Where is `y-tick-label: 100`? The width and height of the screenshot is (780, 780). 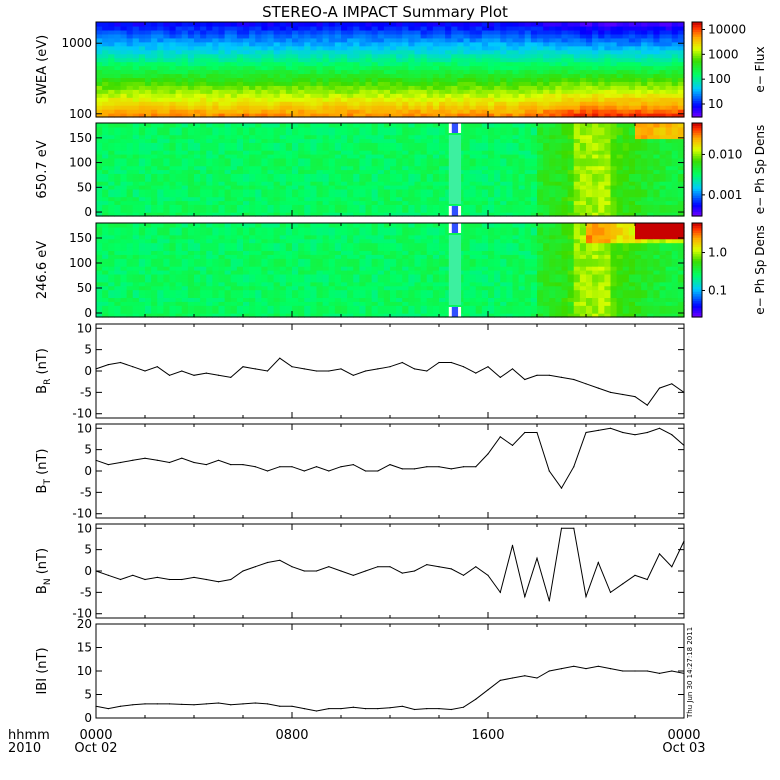 y-tick-label: 100 is located at coordinates (80, 114).